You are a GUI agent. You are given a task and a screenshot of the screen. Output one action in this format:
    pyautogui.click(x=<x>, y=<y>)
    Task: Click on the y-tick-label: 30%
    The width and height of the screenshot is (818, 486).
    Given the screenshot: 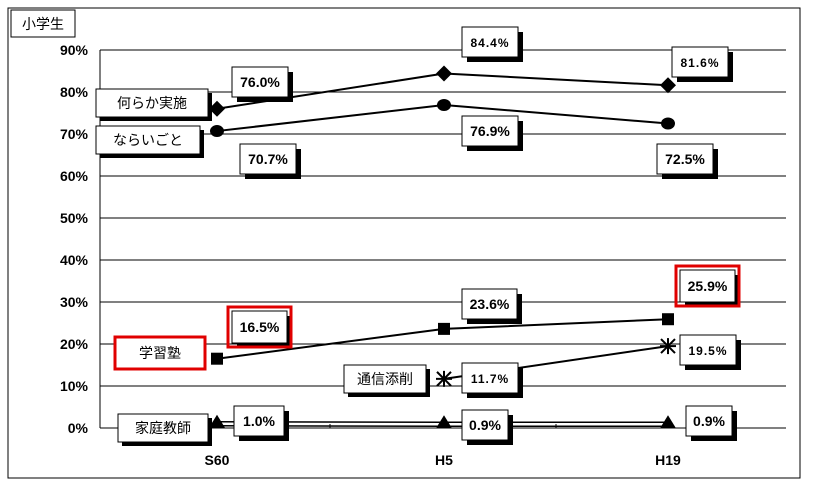 What is the action you would take?
    pyautogui.click(x=74, y=302)
    